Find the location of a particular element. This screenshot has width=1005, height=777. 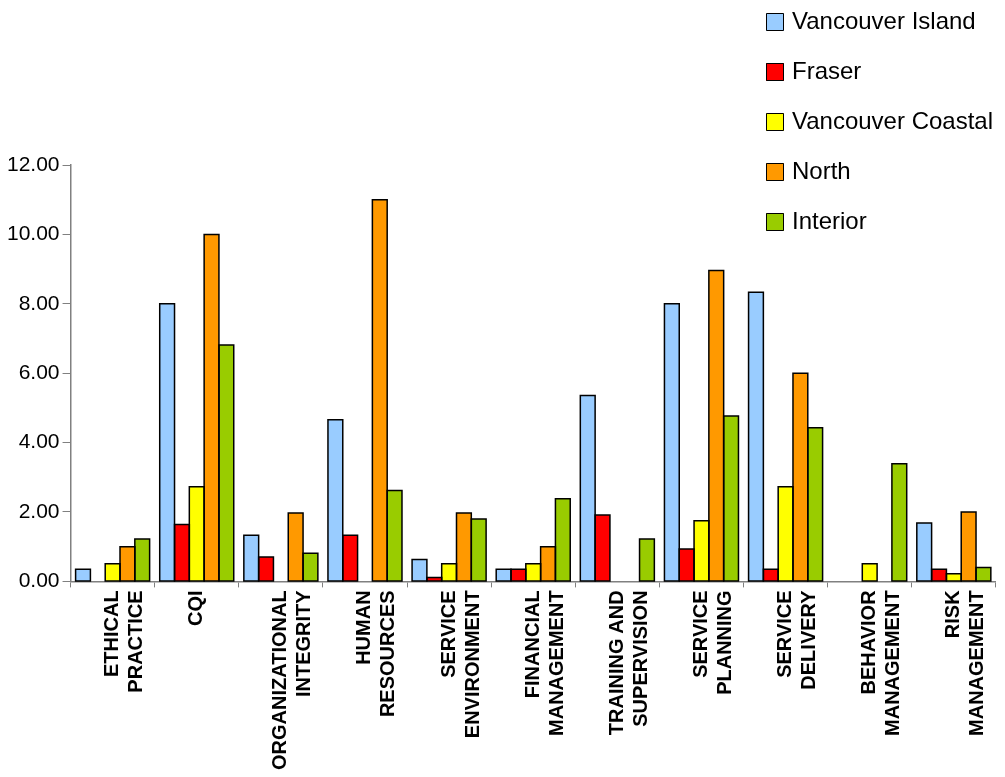

x-tick-label: FINANCIAL MANAGEMENT is located at coordinates (543, 663).